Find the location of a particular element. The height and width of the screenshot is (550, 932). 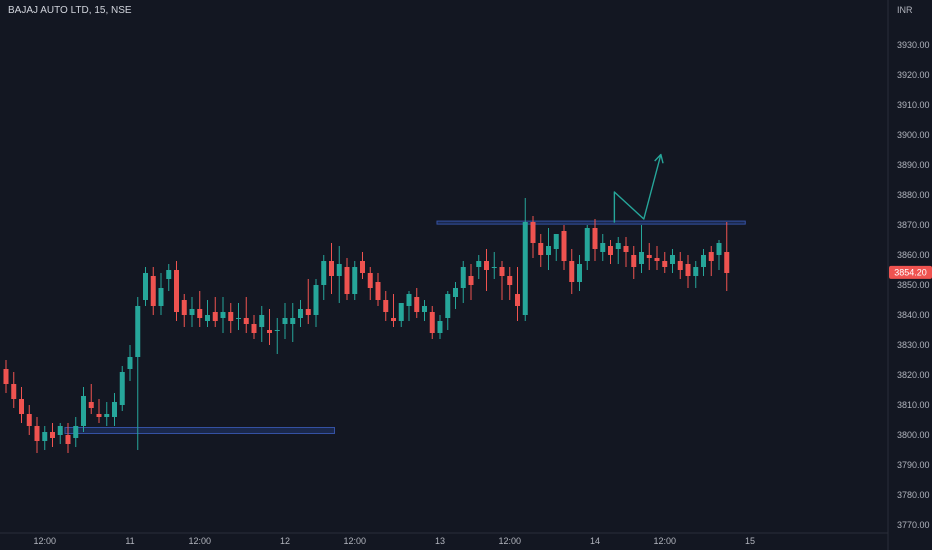

x-tick-label: 15 is located at coordinates (750, 541).